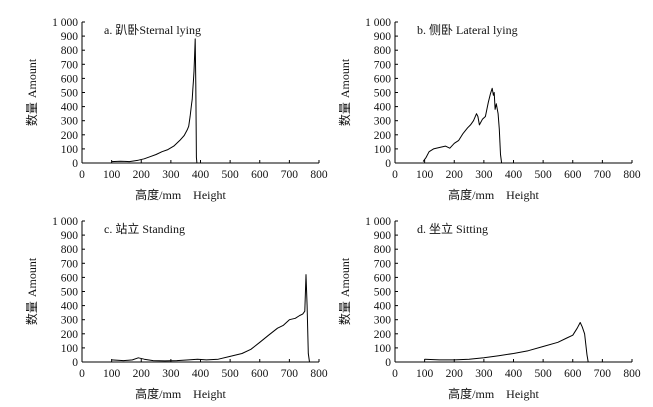 The width and height of the screenshot is (653, 407). I want to click on panel-title: b. 侧卧 Lateral lying, so click(467, 30).